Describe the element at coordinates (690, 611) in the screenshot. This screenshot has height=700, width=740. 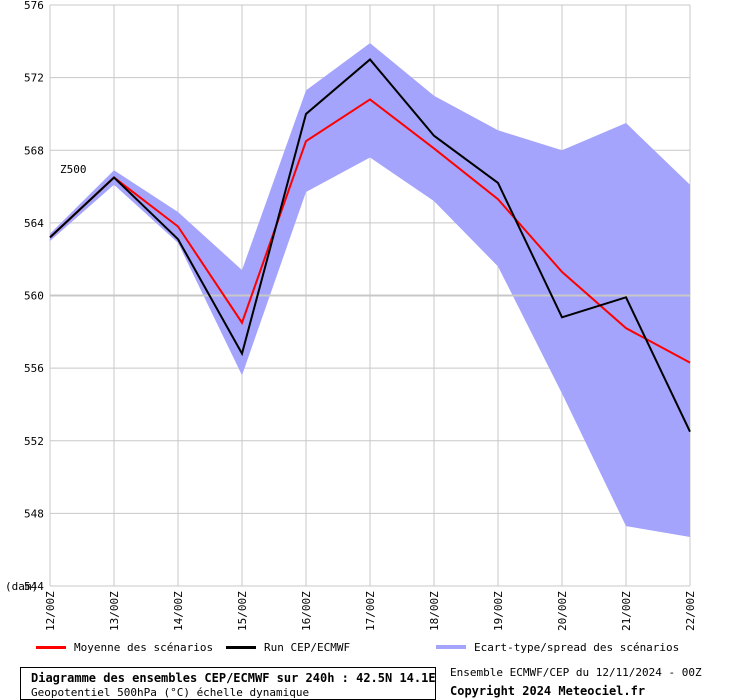
I see `x-tick-label: 22/00Z` at that location.